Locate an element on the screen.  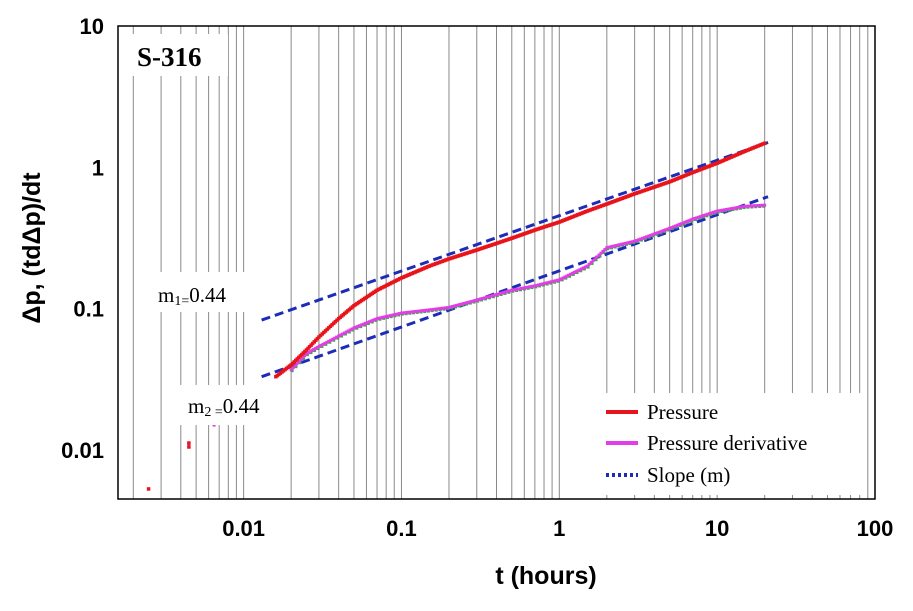
legend-label-pressure: Pressure is located at coordinates (682, 412).